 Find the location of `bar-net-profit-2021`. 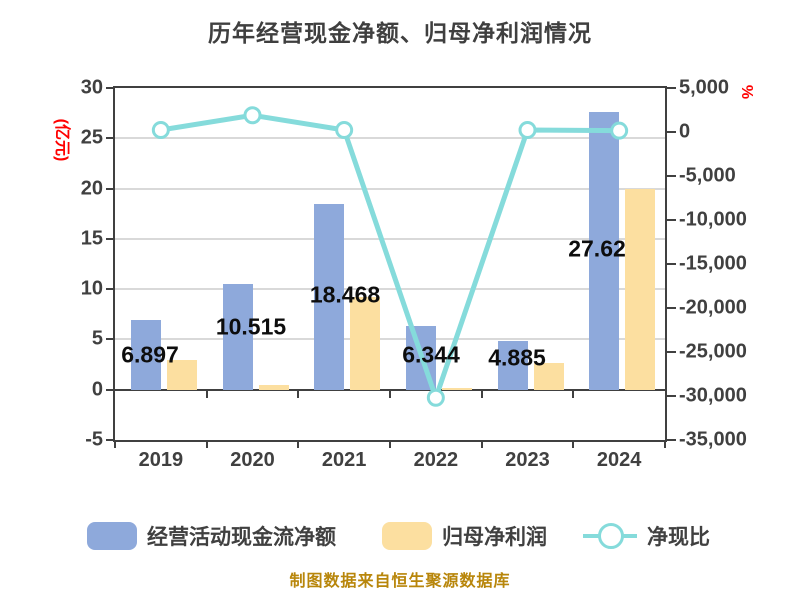

bar-net-profit-2021 is located at coordinates (365, 343).